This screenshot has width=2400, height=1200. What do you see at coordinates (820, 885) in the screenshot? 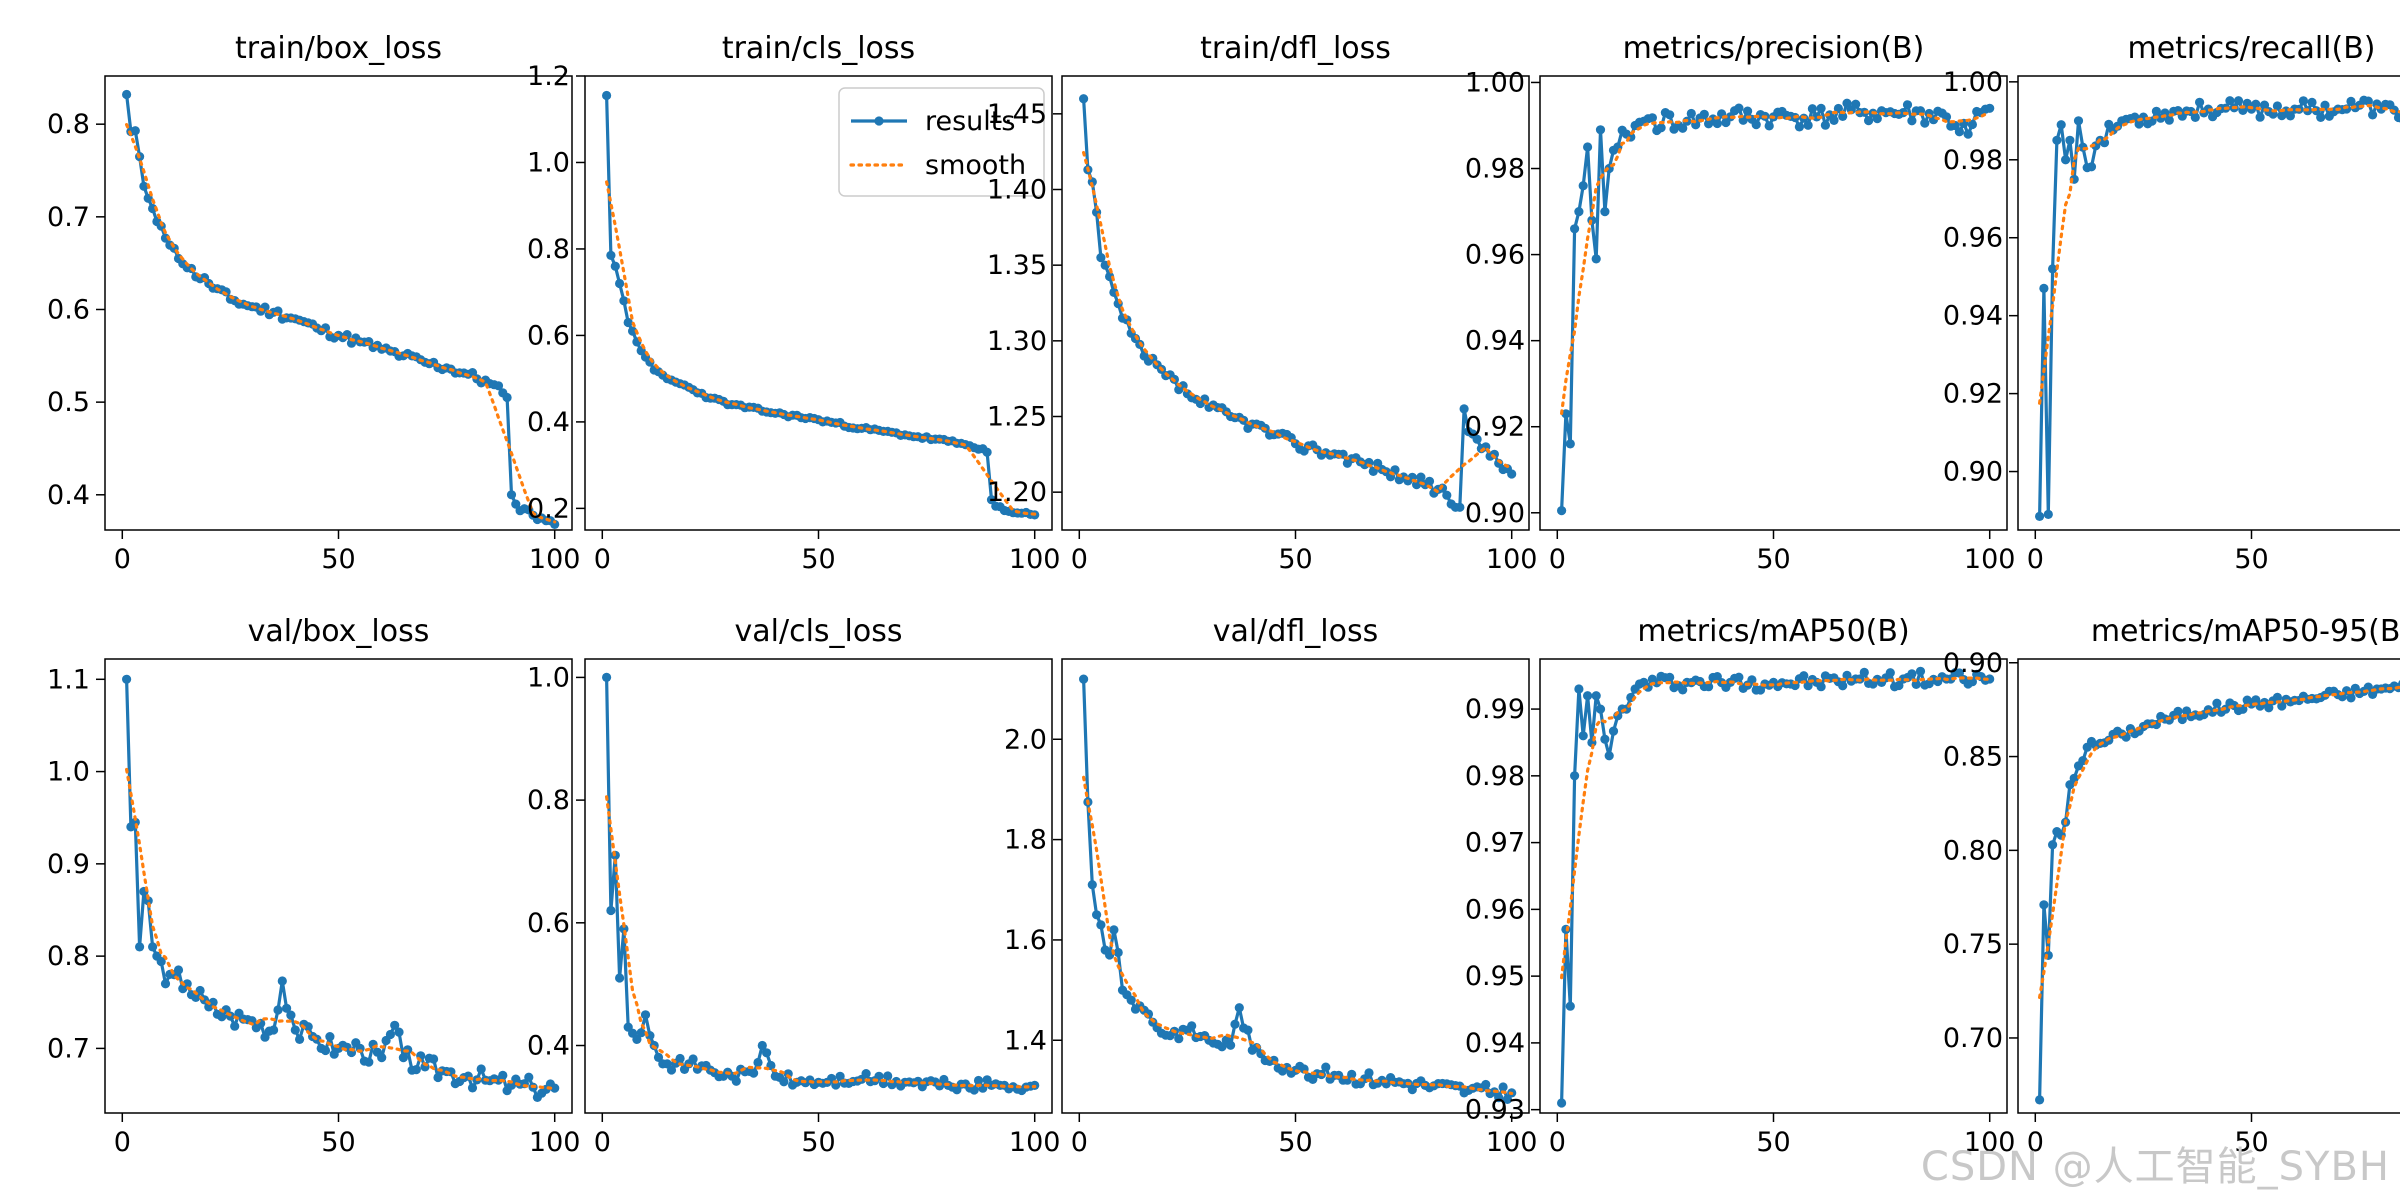
I see `results-line` at bounding box center [820, 885].